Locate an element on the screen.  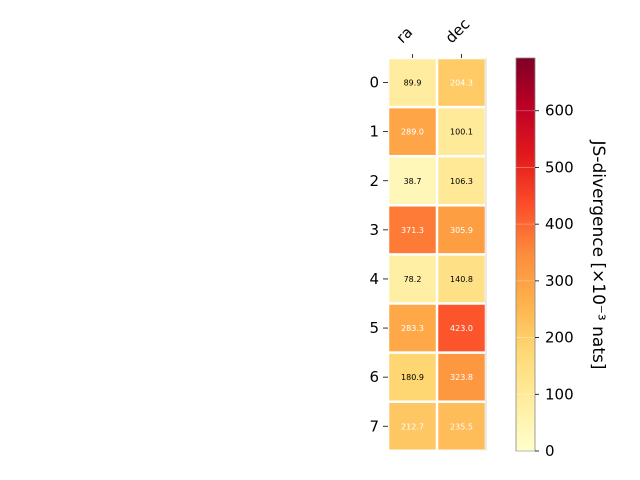
colorbar-tick-label: 600 is located at coordinates (559, 111).